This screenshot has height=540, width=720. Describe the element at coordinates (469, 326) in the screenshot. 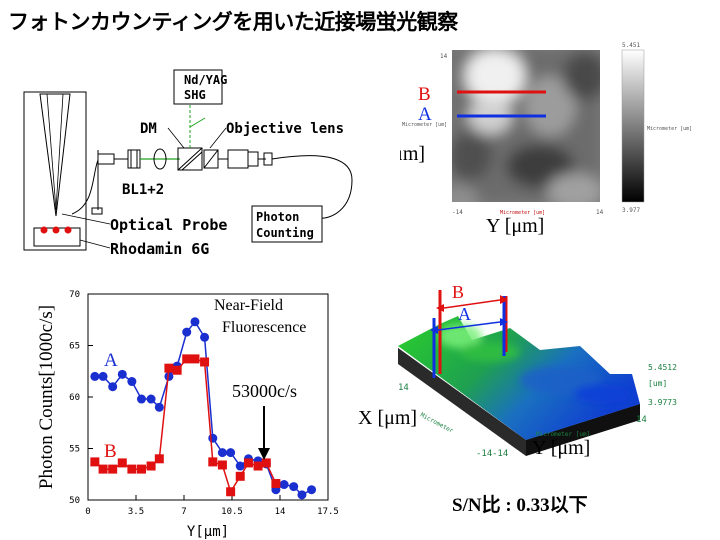

I see `surface-arrow-a` at that location.